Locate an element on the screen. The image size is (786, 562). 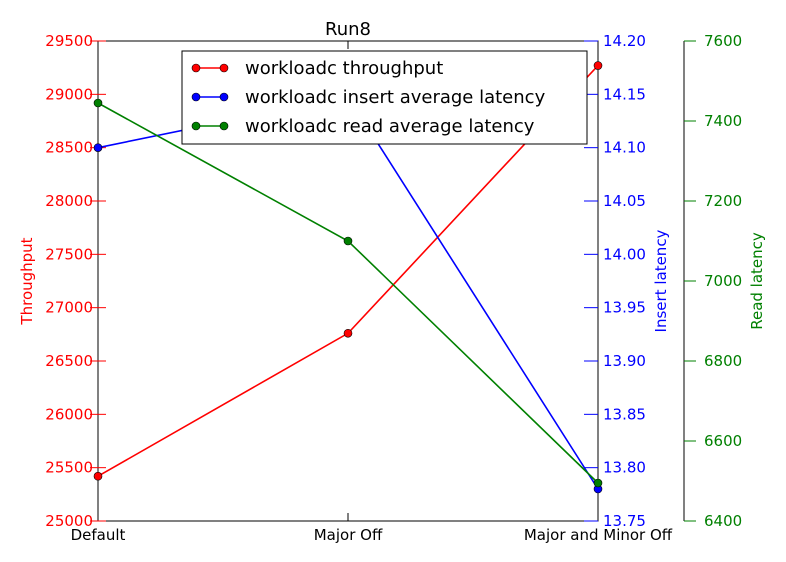
y-right-inner-tick-label: 13.90 is located at coordinates (624, 361).